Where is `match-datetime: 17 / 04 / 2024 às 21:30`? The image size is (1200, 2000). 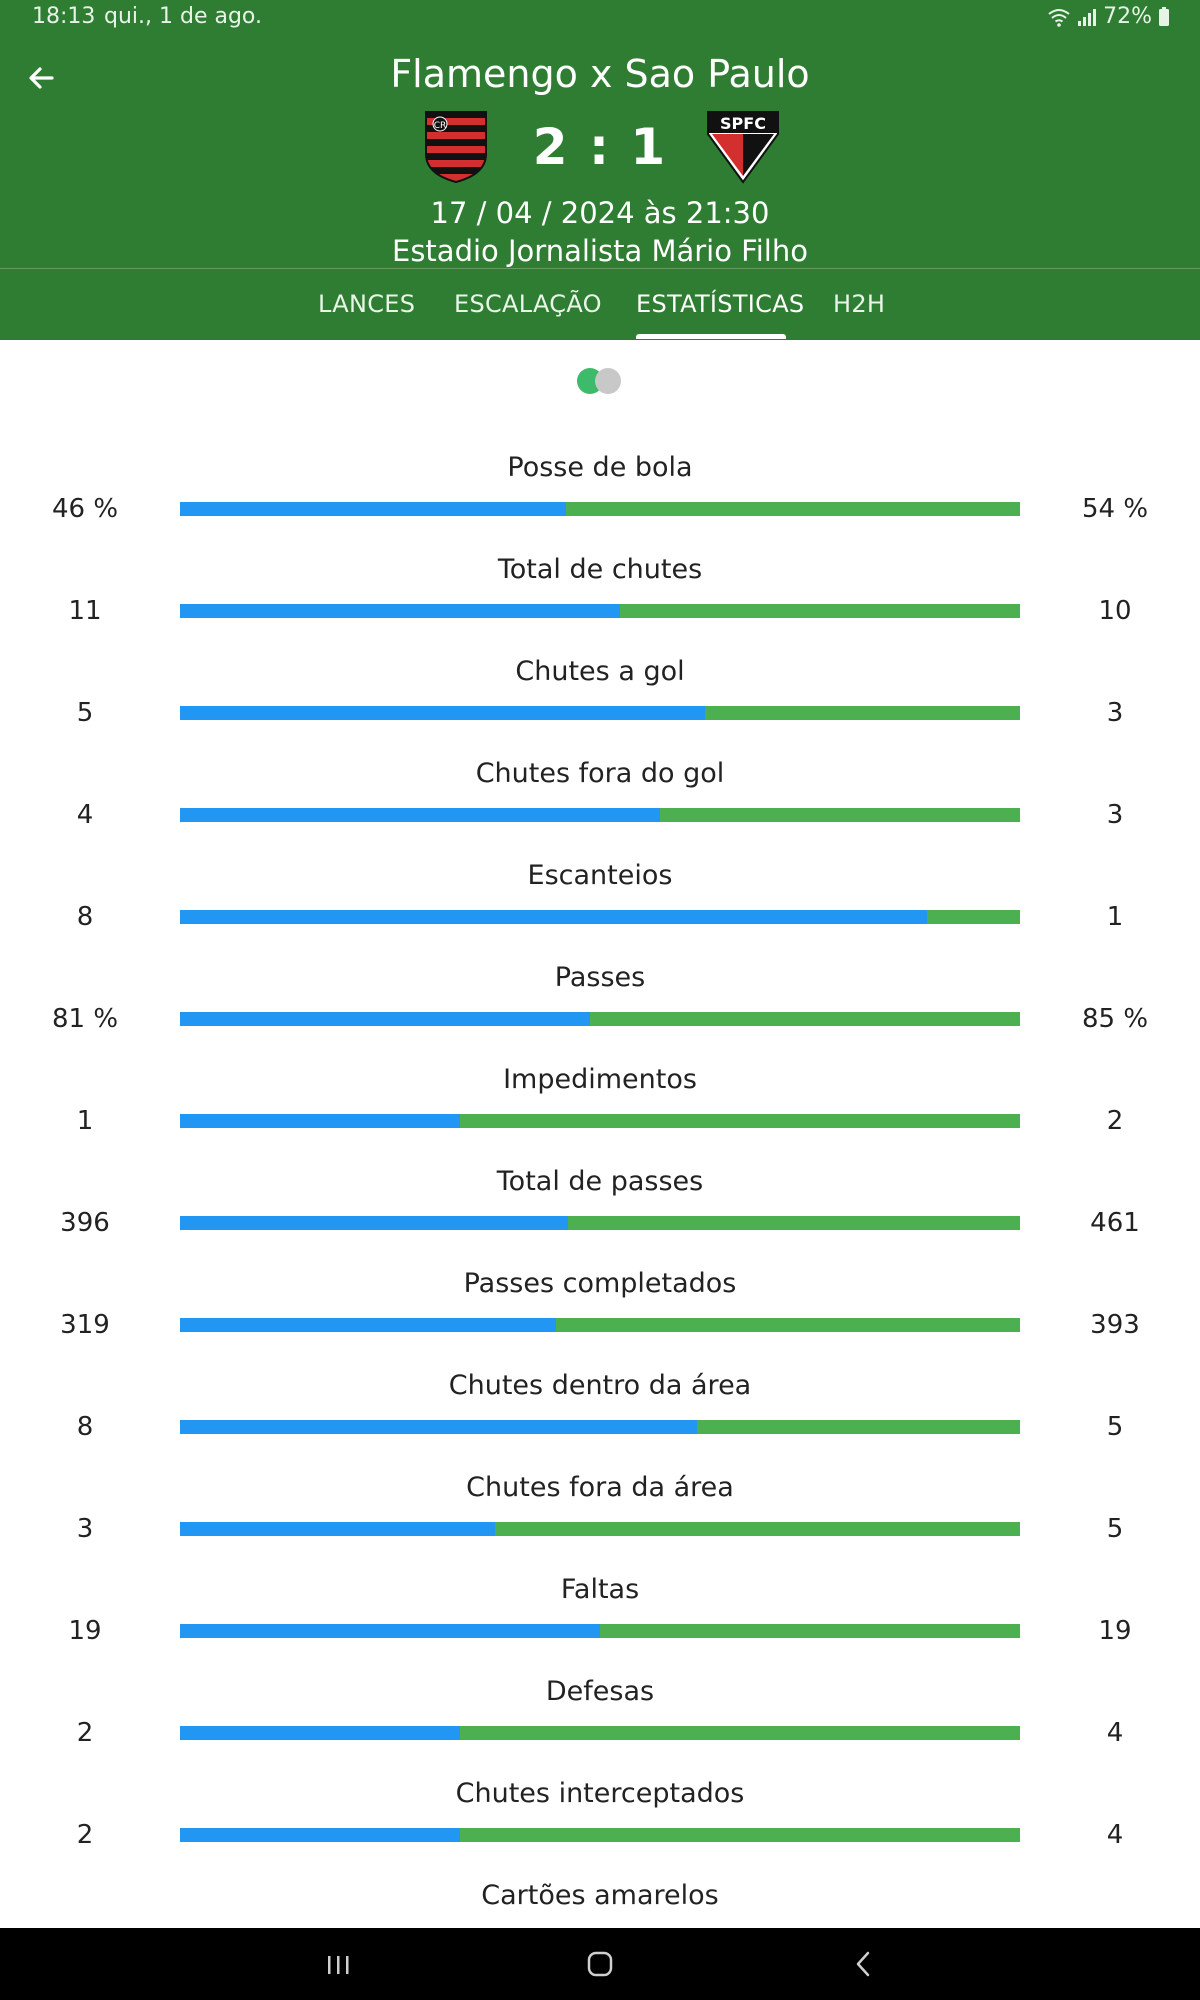 match-datetime: 17 / 04 / 2024 às 21:30 is located at coordinates (600, 213).